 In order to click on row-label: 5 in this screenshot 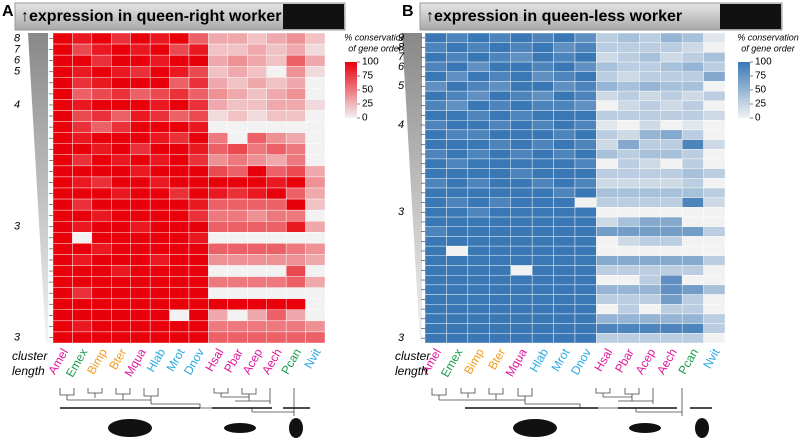, I will do `click(401, 86)`.